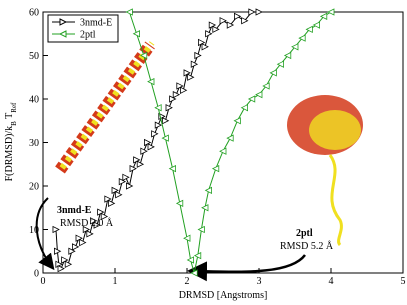  What do you see at coordinates (9, 117) in the screenshot?
I see `y-label-part: T` at bounding box center [9, 117].